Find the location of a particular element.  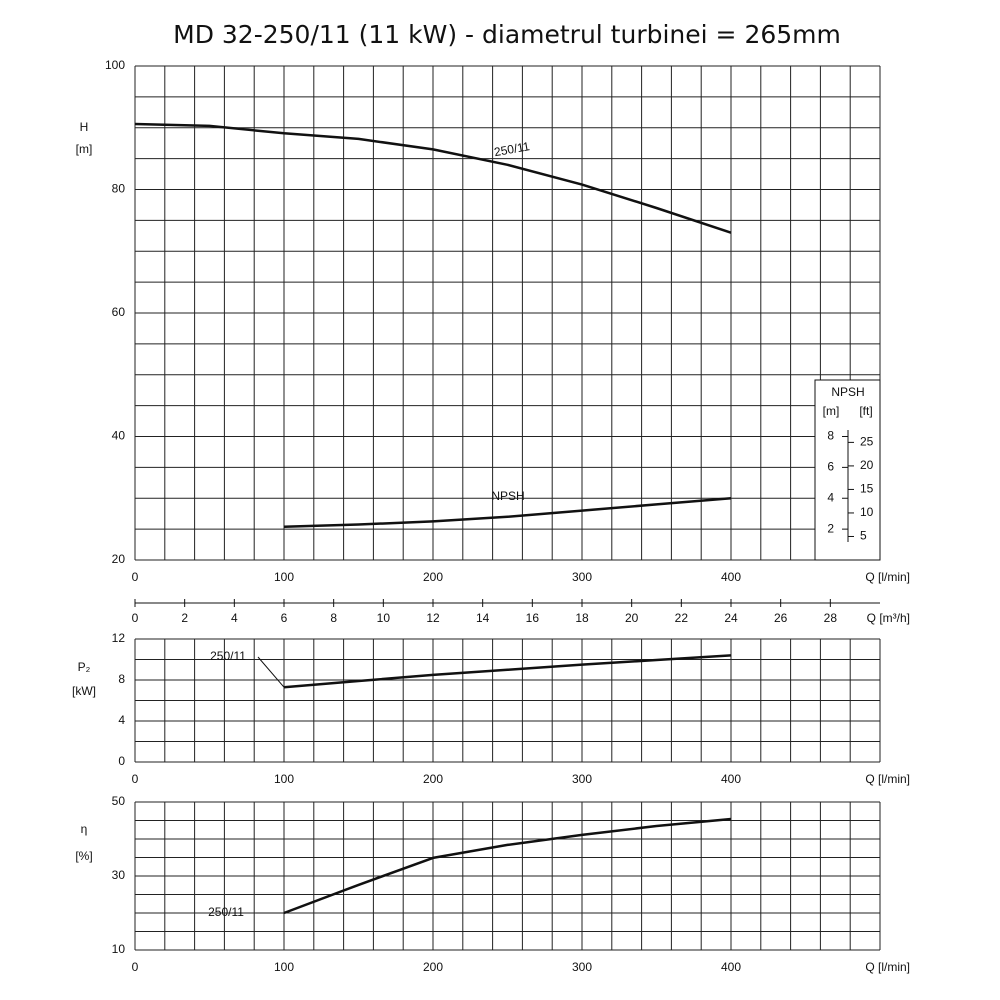

npsh-unit-ft: [ft] is located at coordinates (865, 411).